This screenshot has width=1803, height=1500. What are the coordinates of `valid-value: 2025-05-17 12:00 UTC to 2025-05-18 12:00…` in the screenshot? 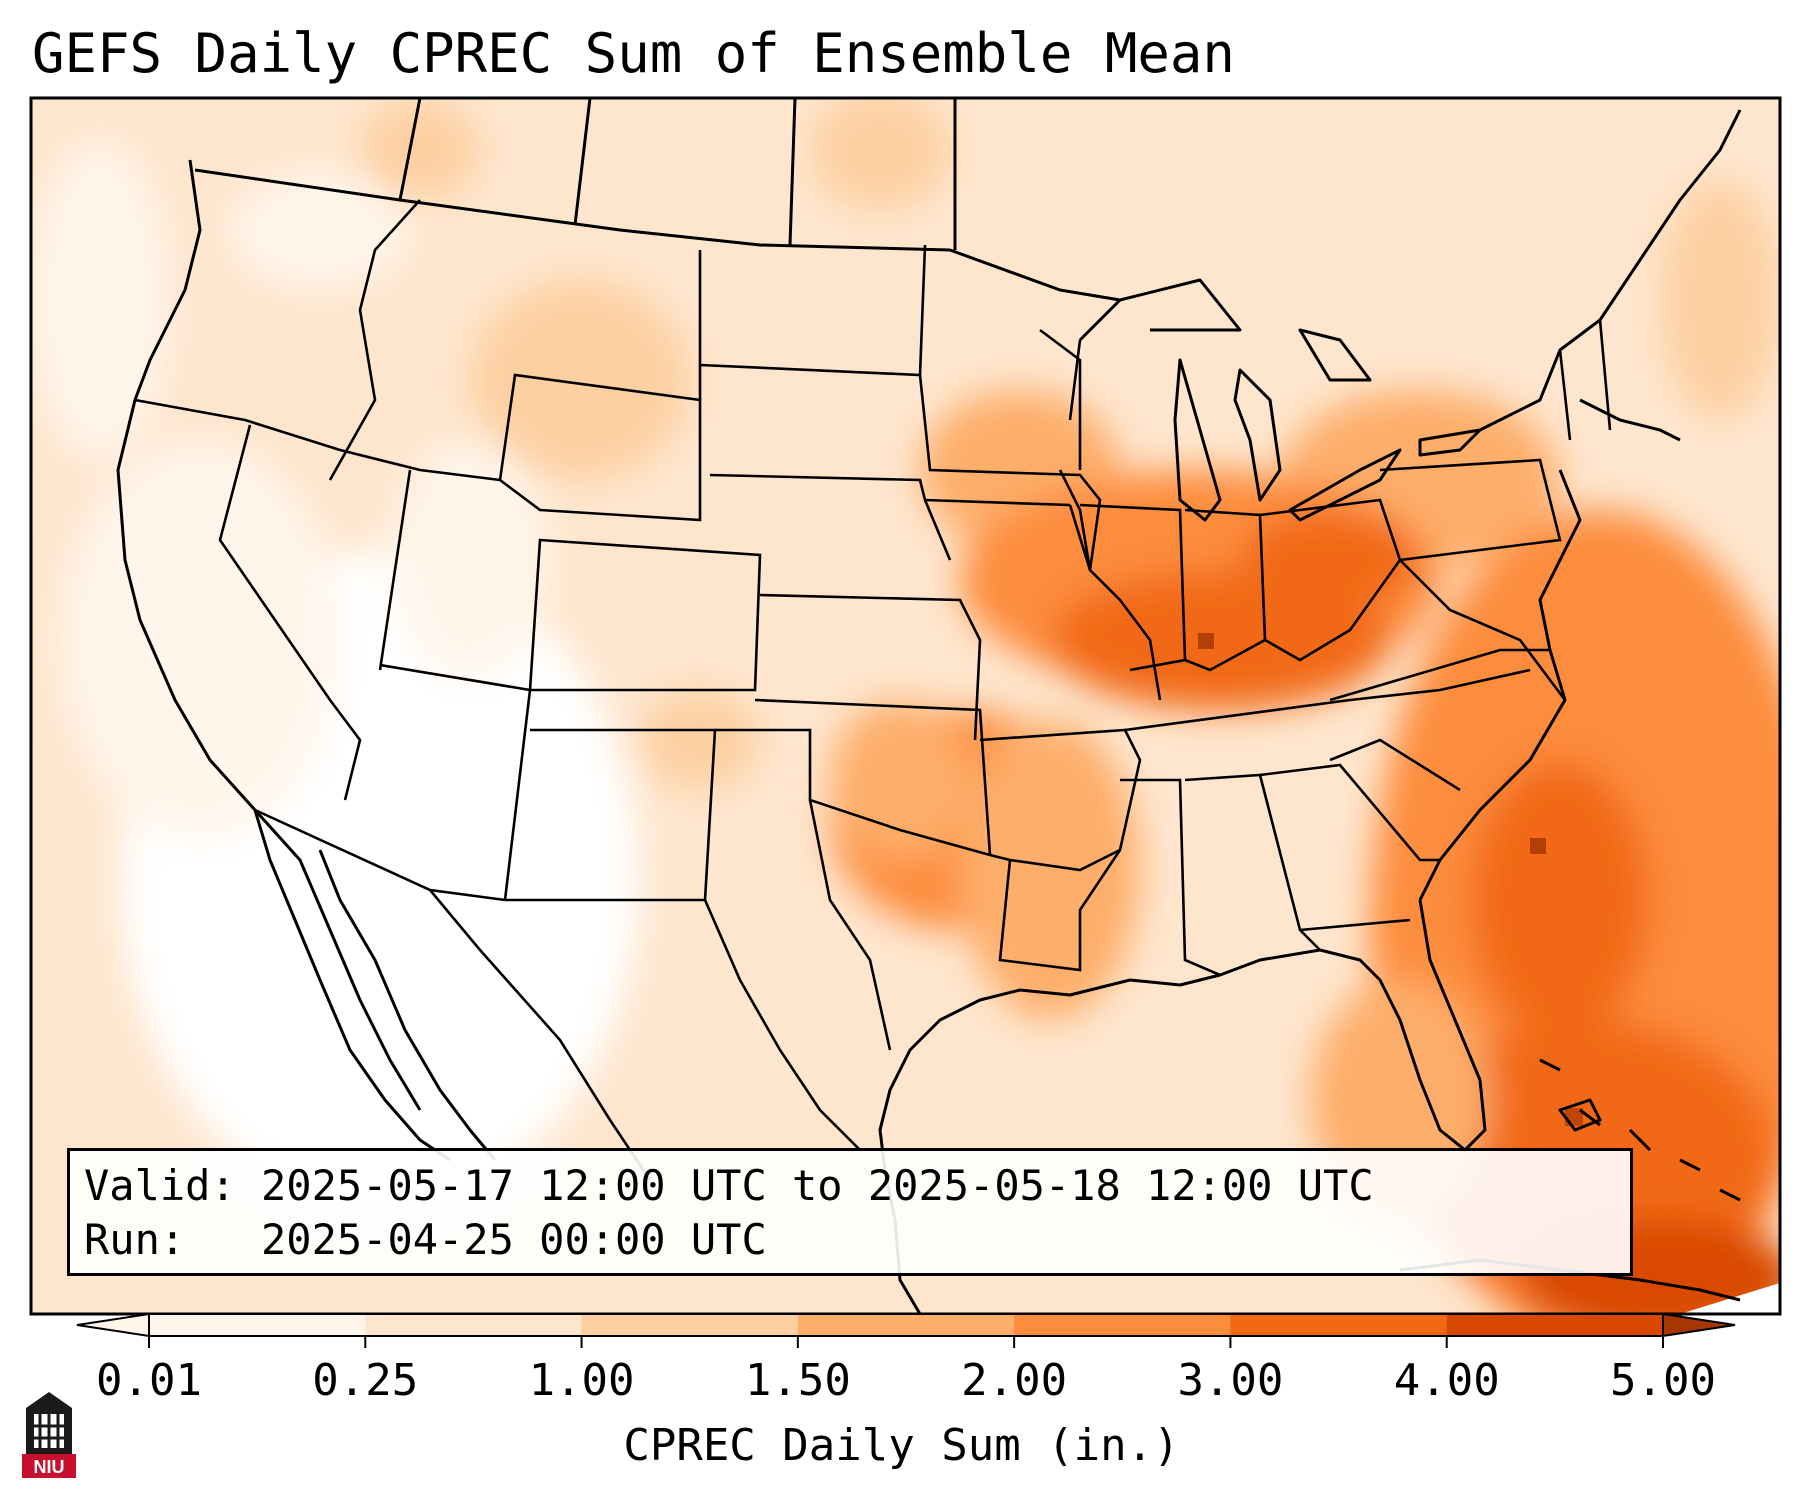 It's located at (817, 1185).